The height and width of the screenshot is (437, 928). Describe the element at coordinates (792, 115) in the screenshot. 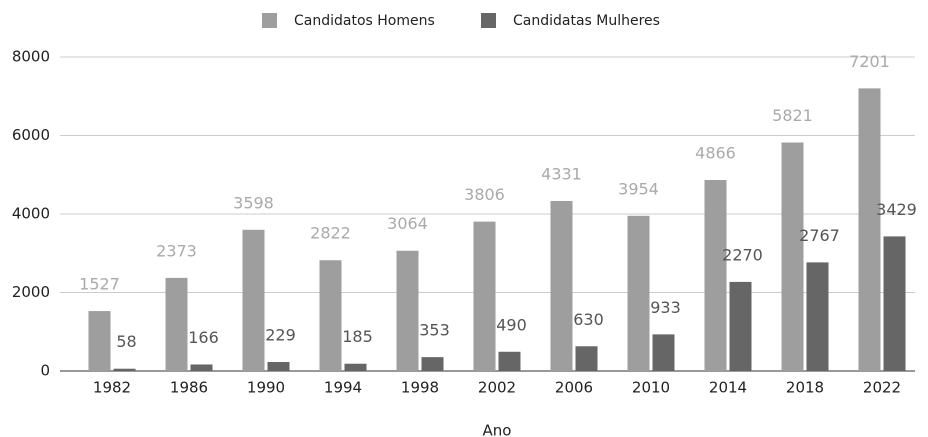

I see `value-label: 5821` at that location.